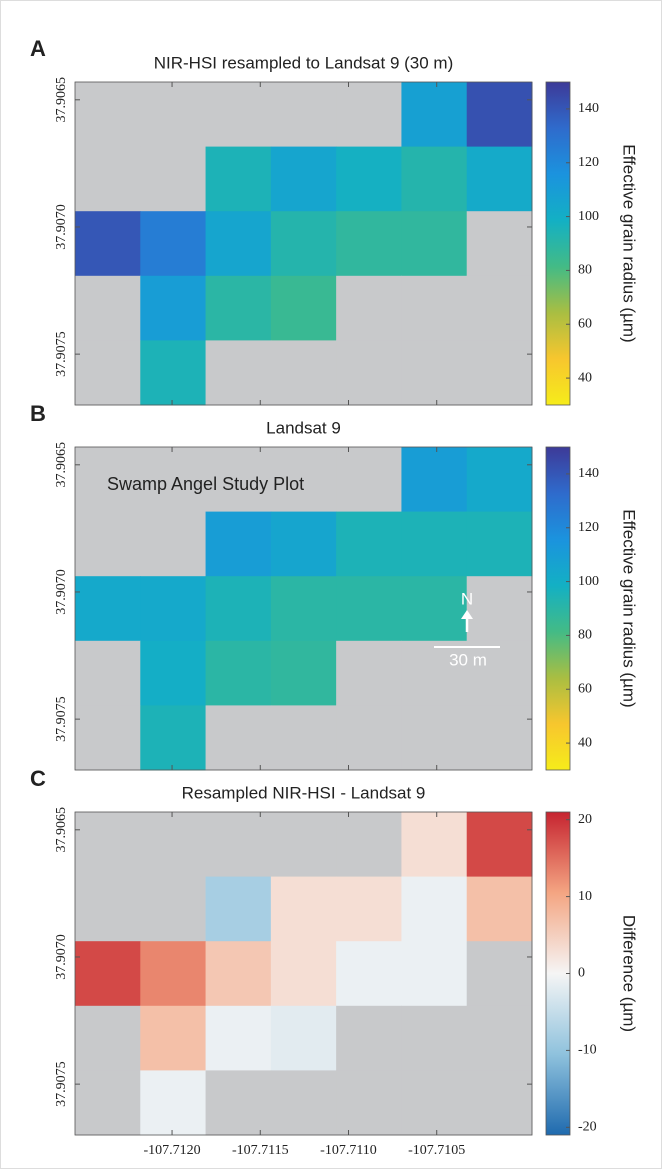  I want to click on x-tick-label: -107.7110, so click(348, 1150).